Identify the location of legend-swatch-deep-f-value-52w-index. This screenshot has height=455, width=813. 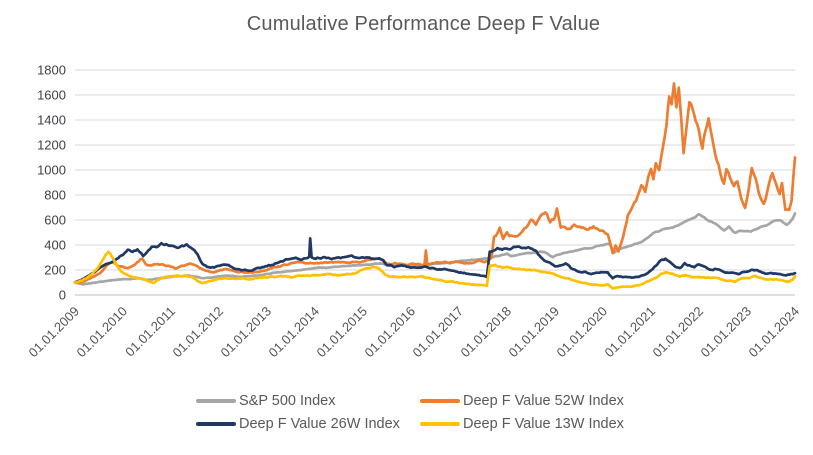
(440, 401).